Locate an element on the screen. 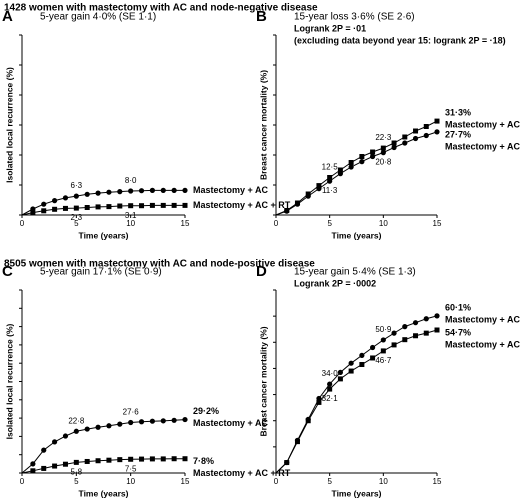  data-label: 6·3 is located at coordinates (77, 185).